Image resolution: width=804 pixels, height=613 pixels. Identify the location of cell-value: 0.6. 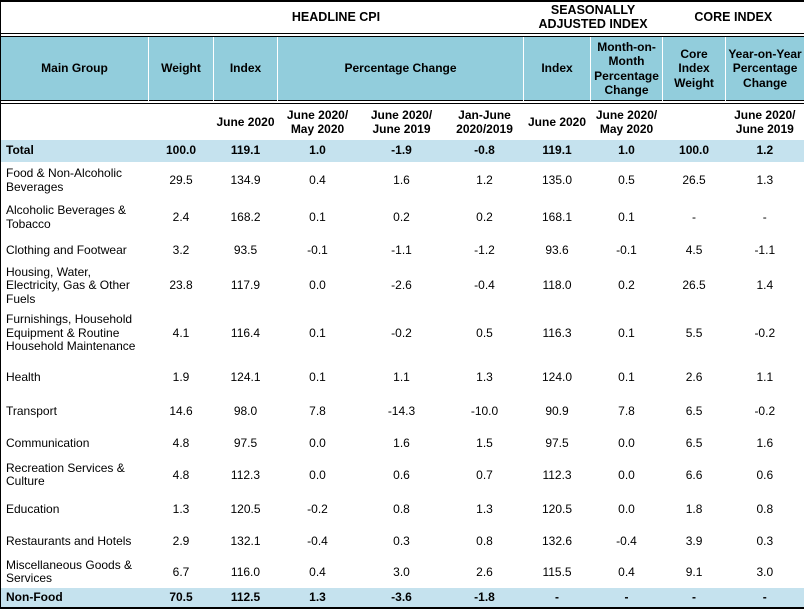
(401, 474).